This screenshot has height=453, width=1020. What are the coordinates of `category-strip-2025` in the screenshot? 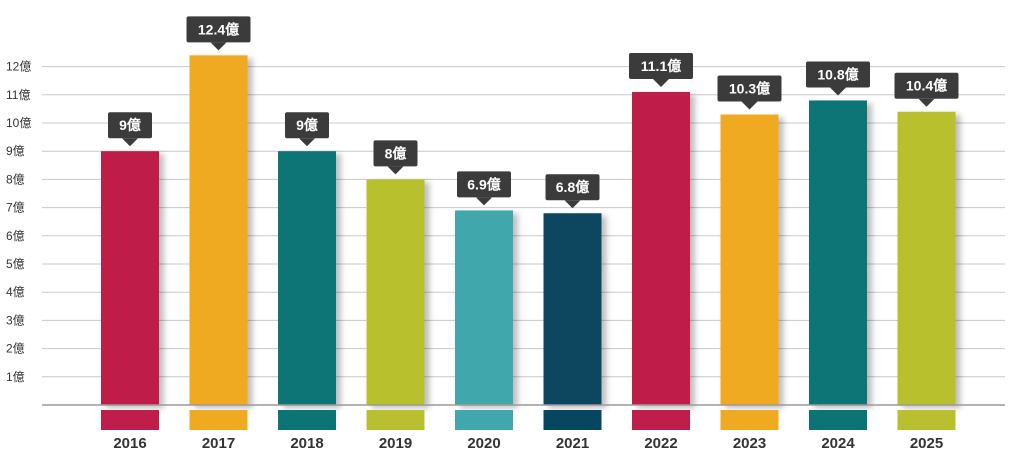 It's located at (926, 420).